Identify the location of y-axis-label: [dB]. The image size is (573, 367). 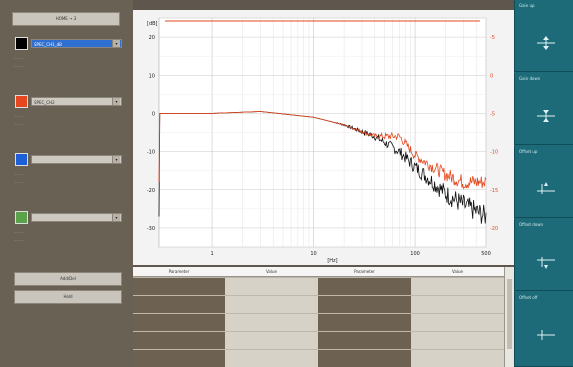
(152, 24).